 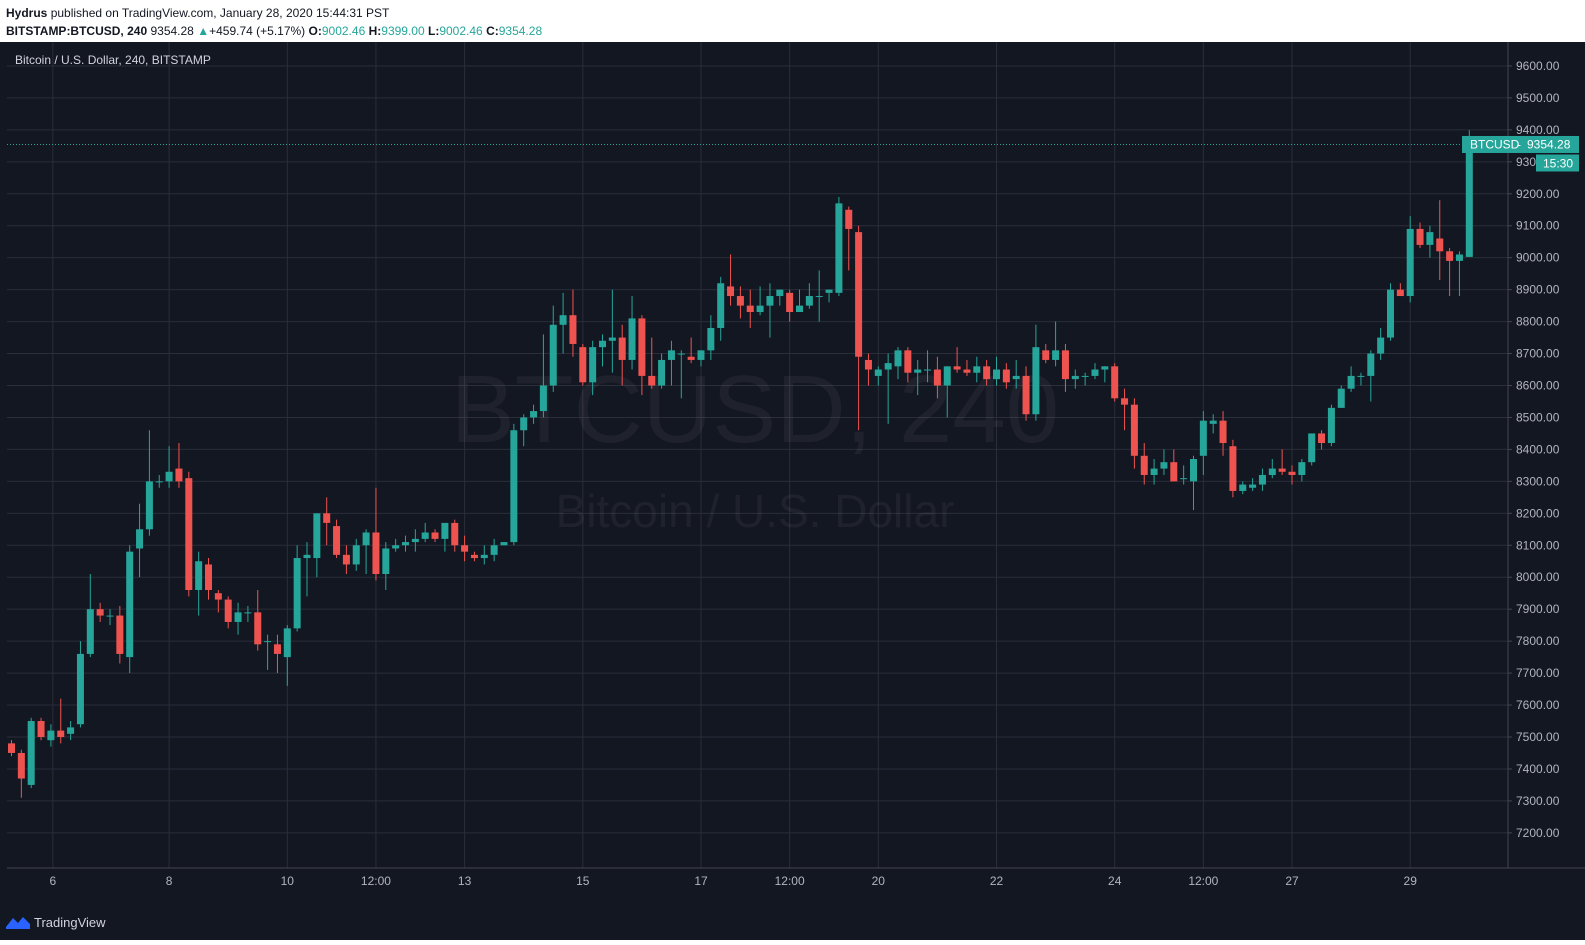 I want to click on y-tick-label: 9200.00, so click(x=1538, y=194).